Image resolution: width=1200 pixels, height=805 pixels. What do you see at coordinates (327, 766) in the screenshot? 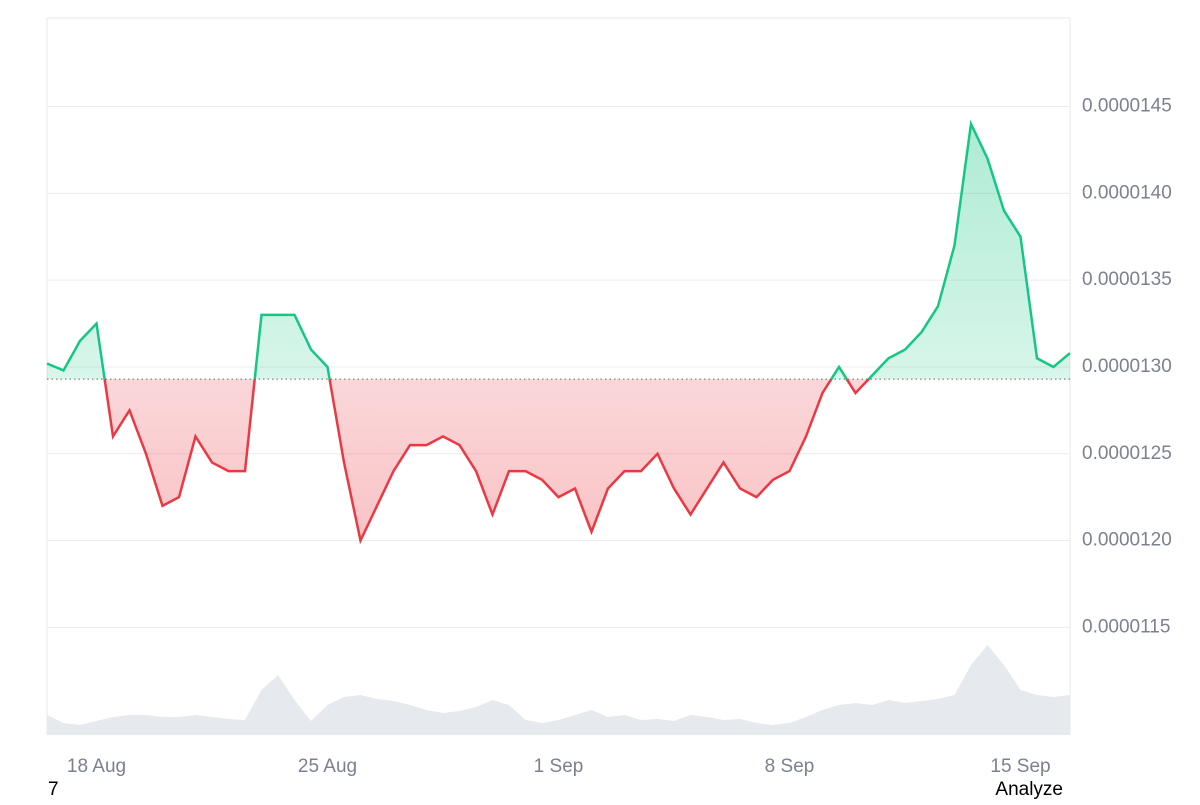
I see `x-tick-label: 25 Aug` at bounding box center [327, 766].